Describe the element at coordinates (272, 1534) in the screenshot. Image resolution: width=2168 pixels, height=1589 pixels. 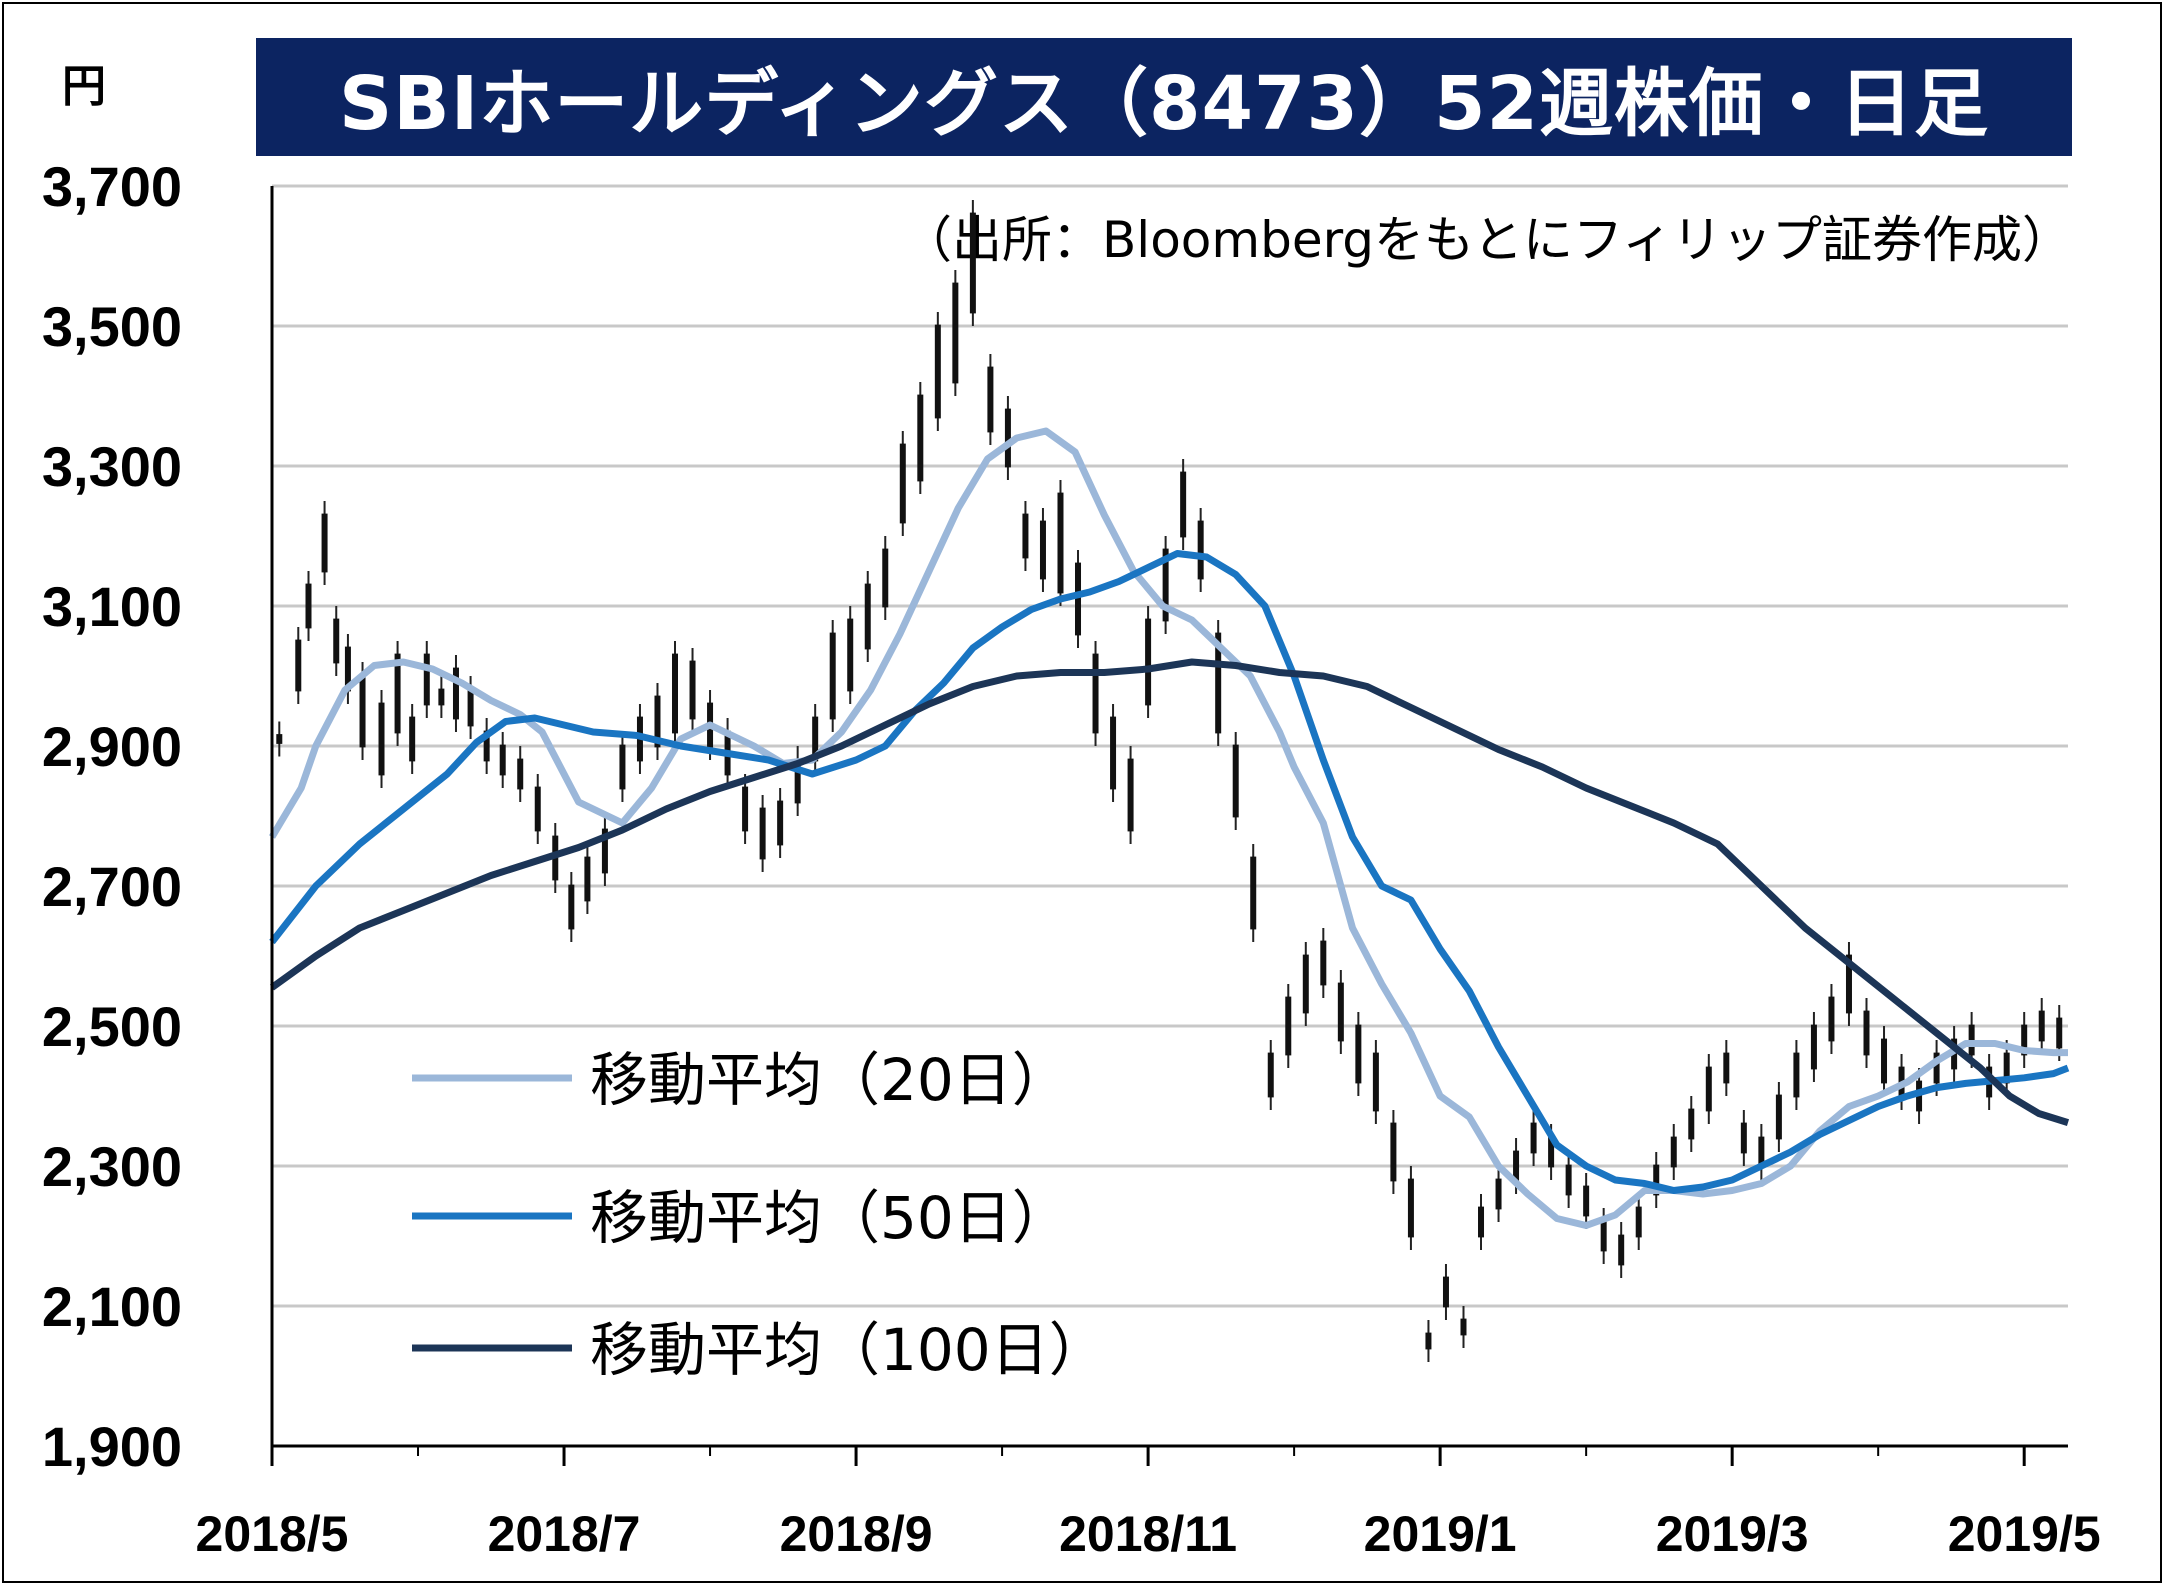
I see `x-tick-label: 2018/5` at that location.